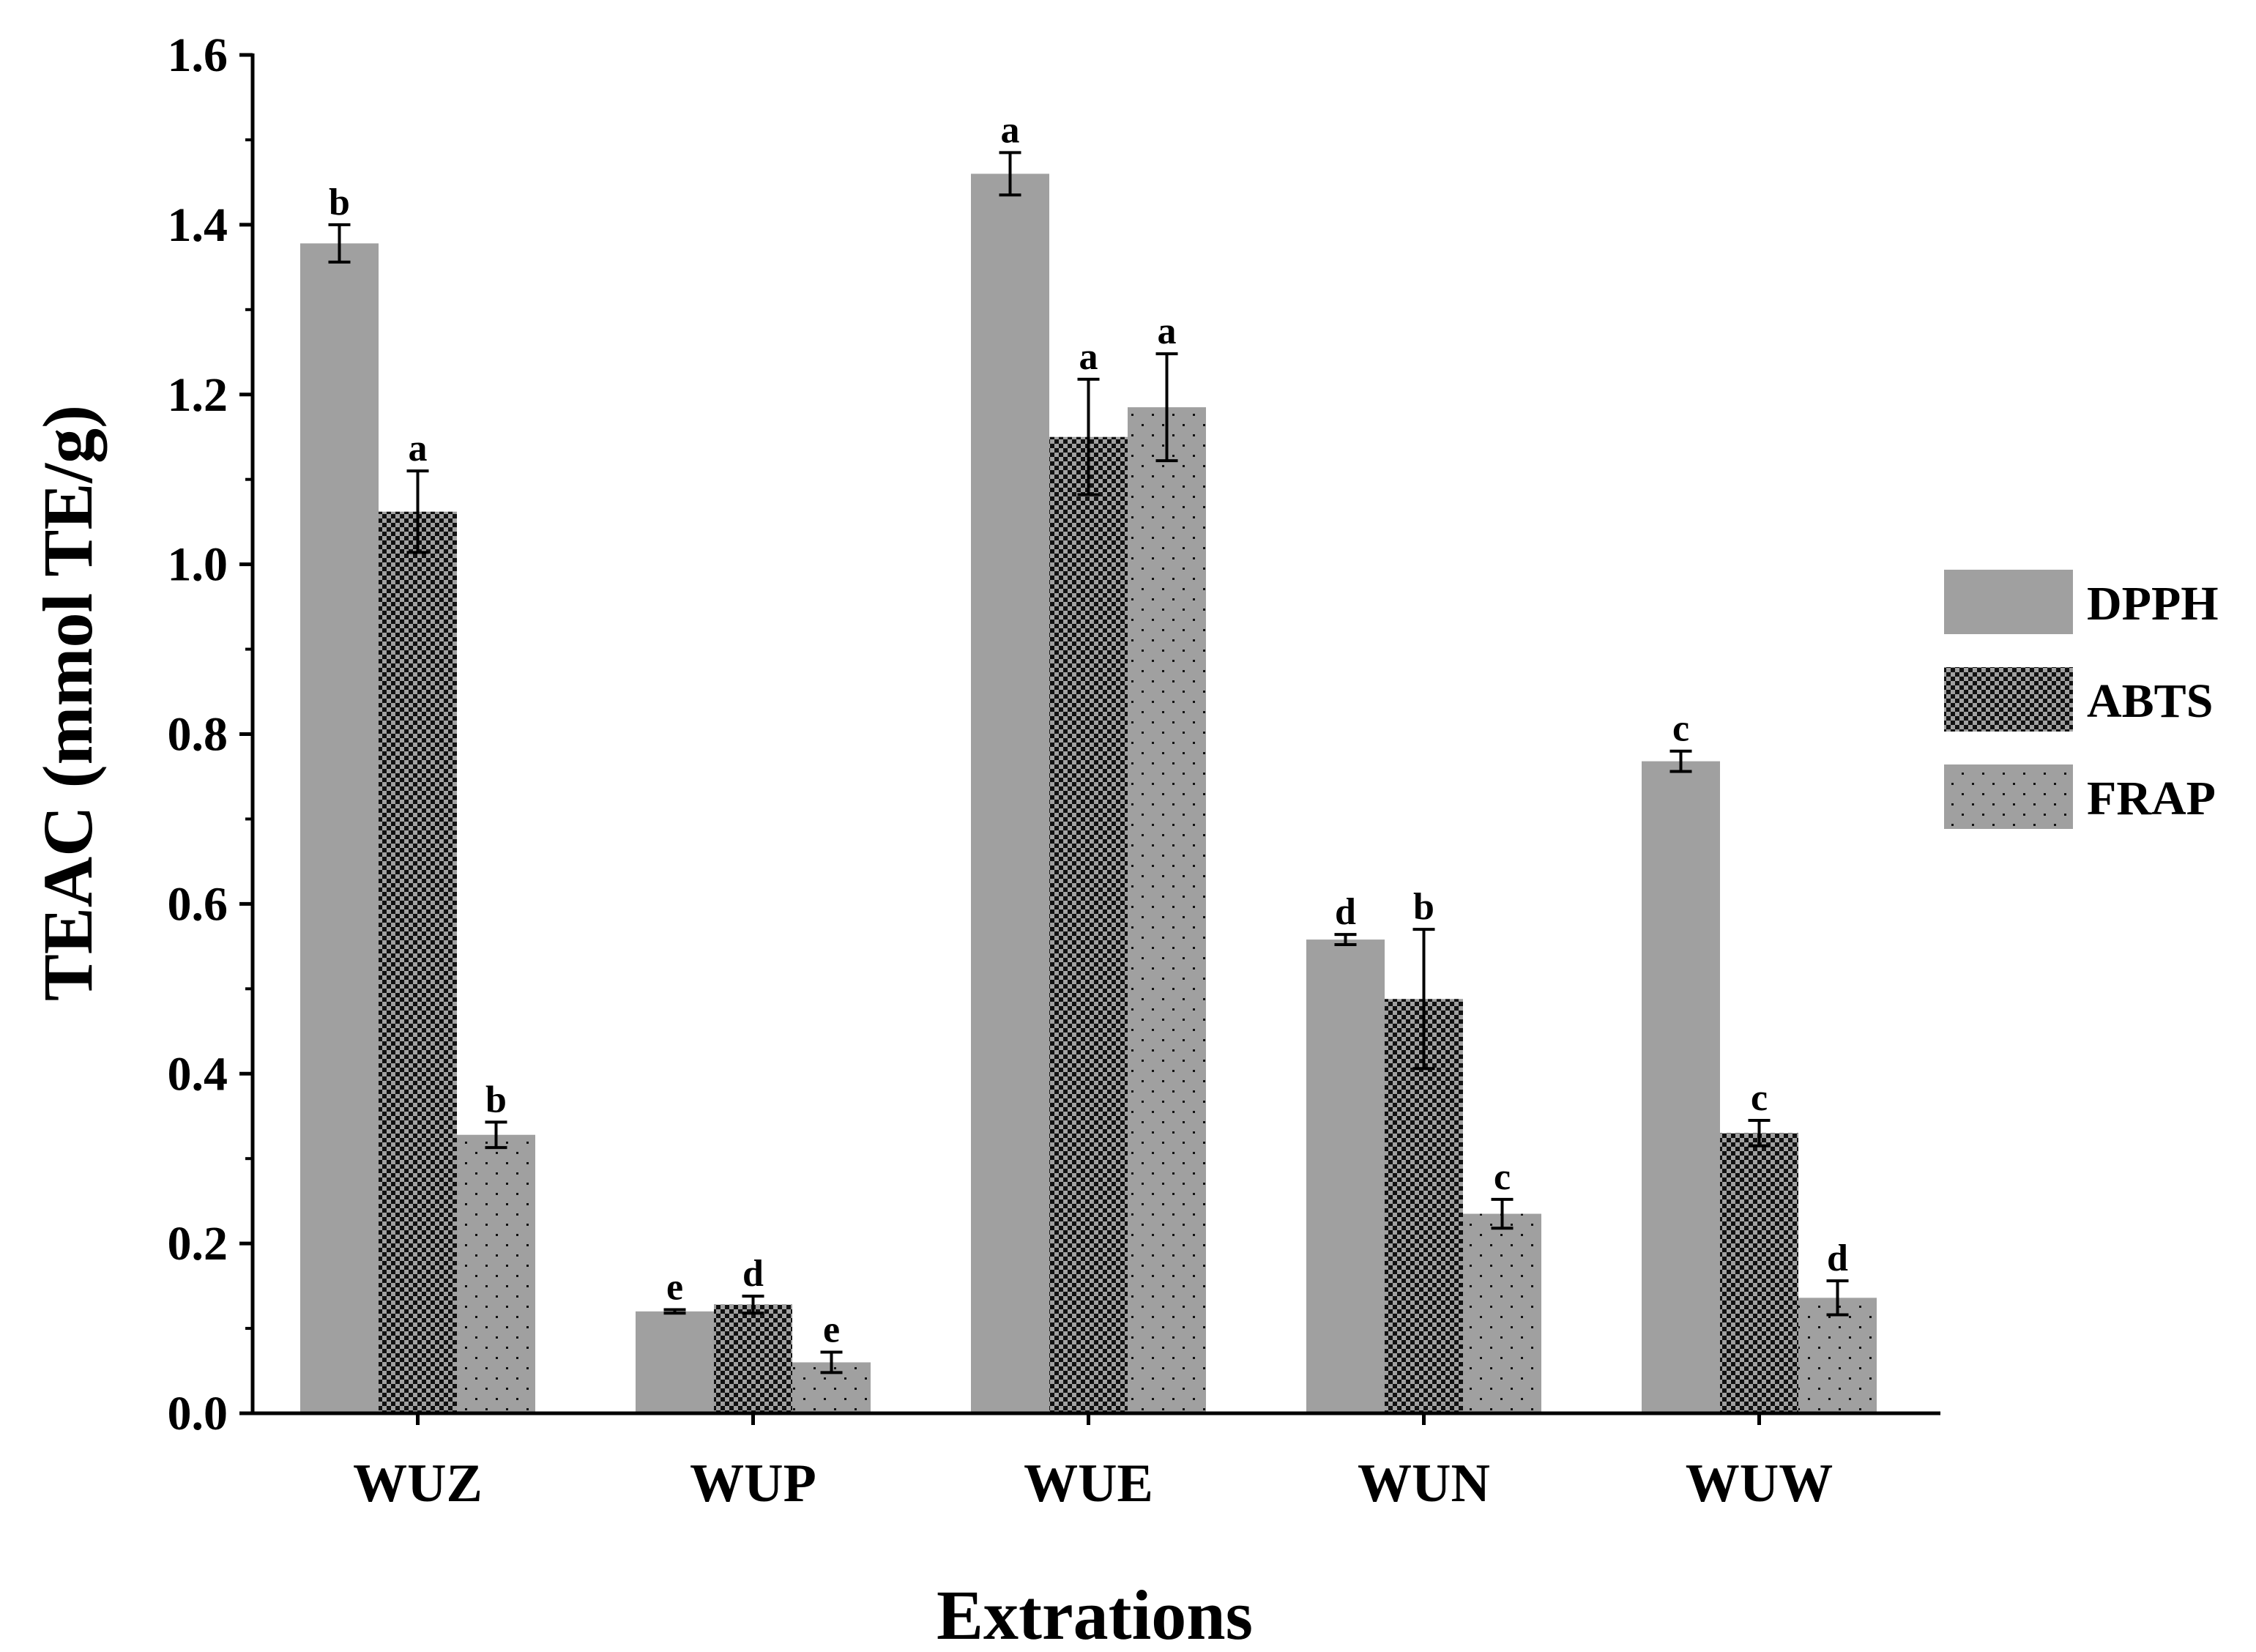 The image size is (2256, 1652). Describe the element at coordinates (2153, 603) in the screenshot. I see `legend-label-dpph: DPPH` at that location.